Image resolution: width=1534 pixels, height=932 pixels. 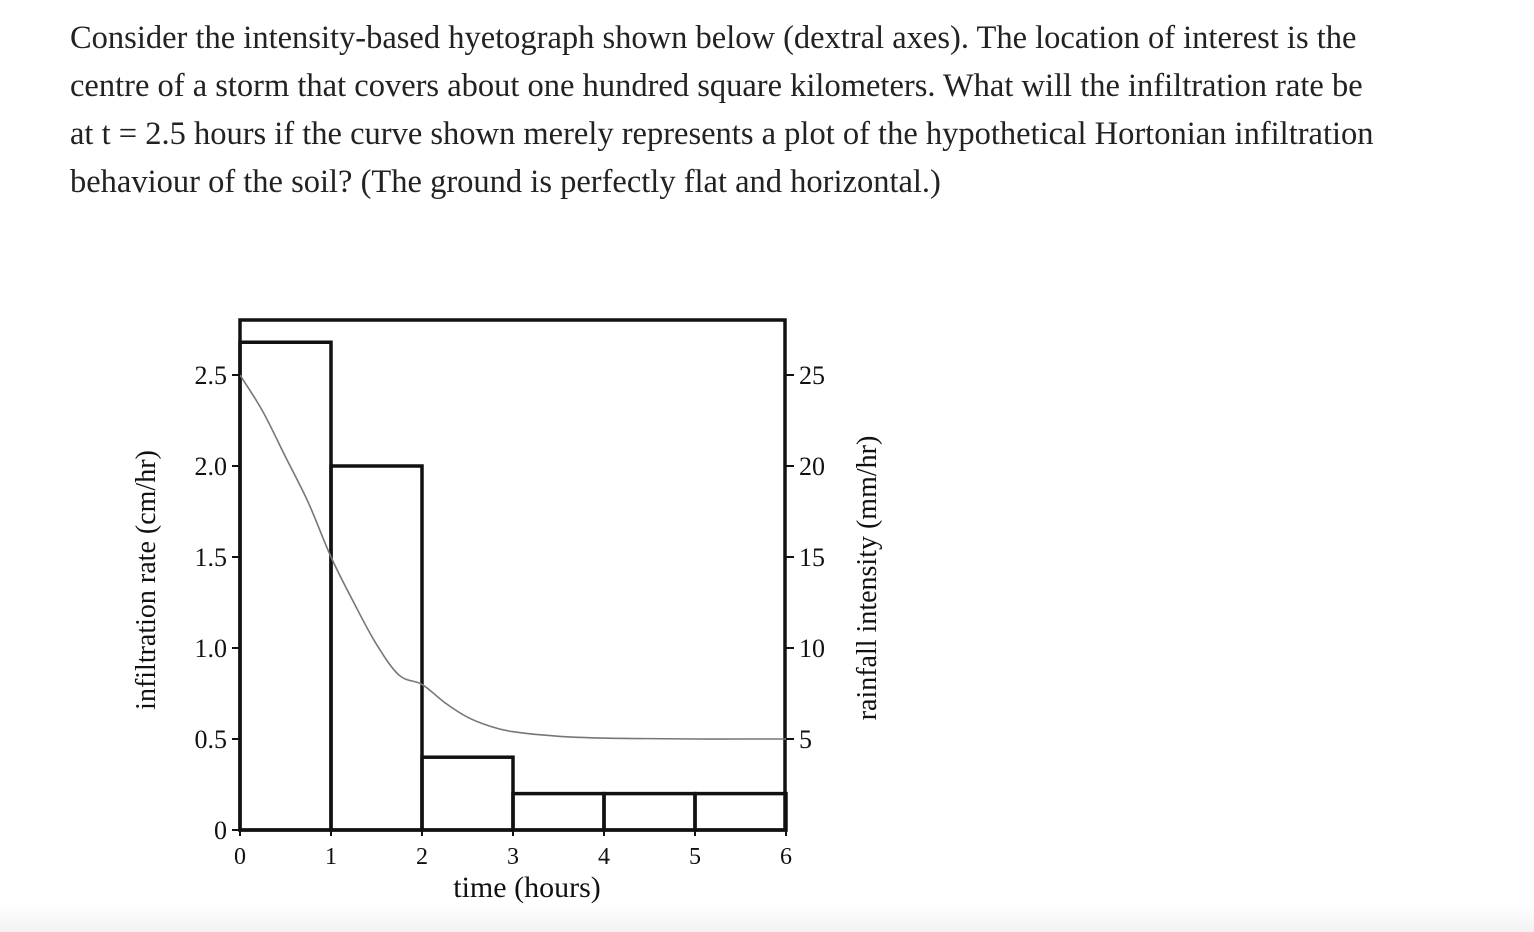 I want to click on left-tick-label-1.0: 1.0, so click(x=211, y=648).